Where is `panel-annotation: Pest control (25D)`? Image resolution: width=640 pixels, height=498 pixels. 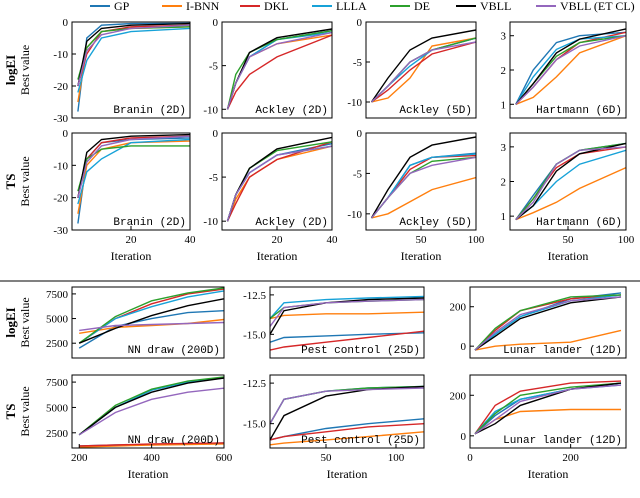 panel-annotation: Pest control (25D) is located at coordinates (360, 441).